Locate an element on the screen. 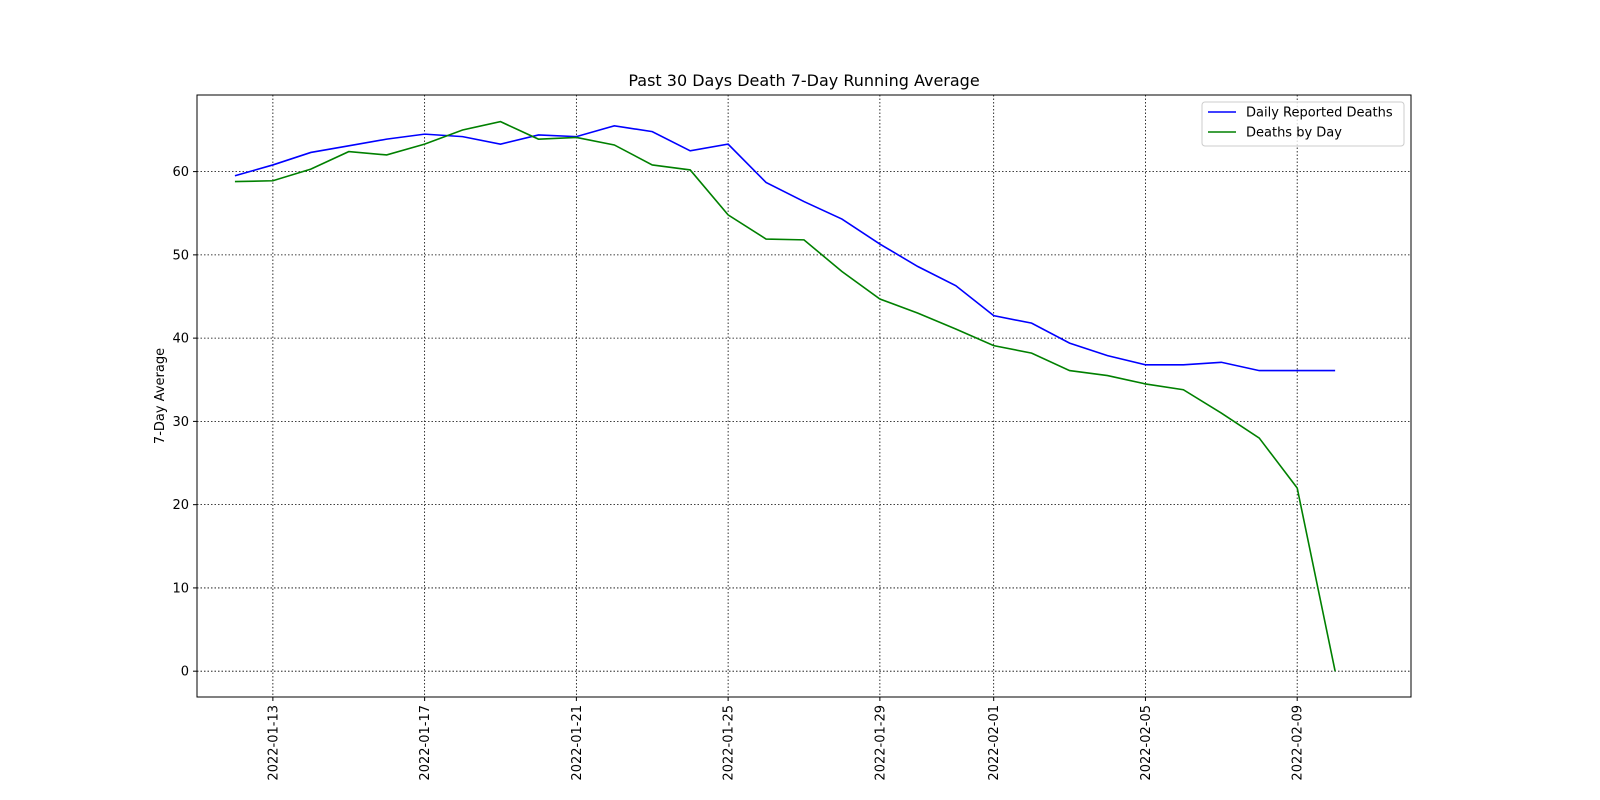  y-tick-label: 50 is located at coordinates (180, 255).